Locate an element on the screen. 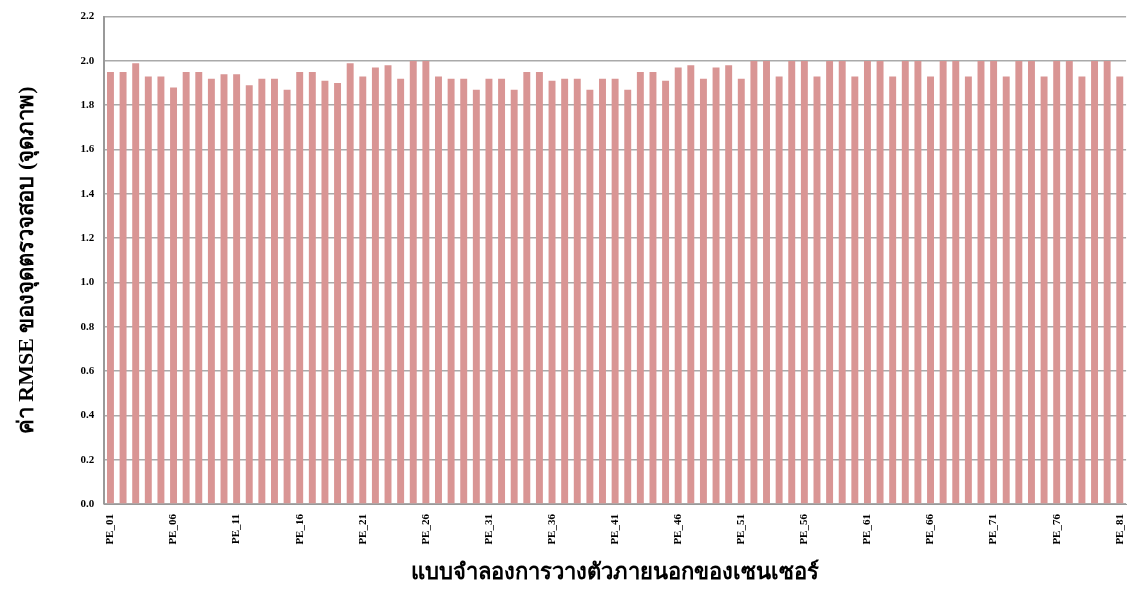 This screenshot has height=597, width=1137. x-tick-label: PE_81 is located at coordinates (1118, 529).